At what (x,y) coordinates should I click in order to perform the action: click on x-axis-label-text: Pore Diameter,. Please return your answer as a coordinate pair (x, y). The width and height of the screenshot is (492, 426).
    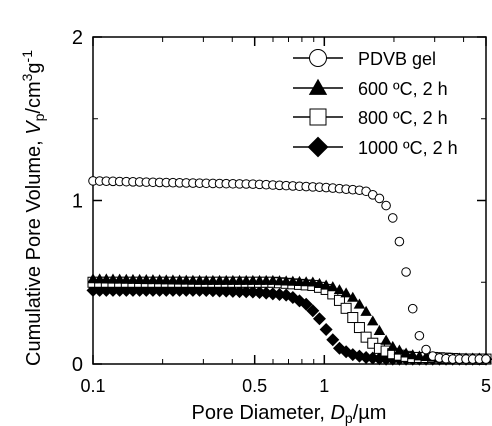
    Looking at the image, I should click on (261, 413).